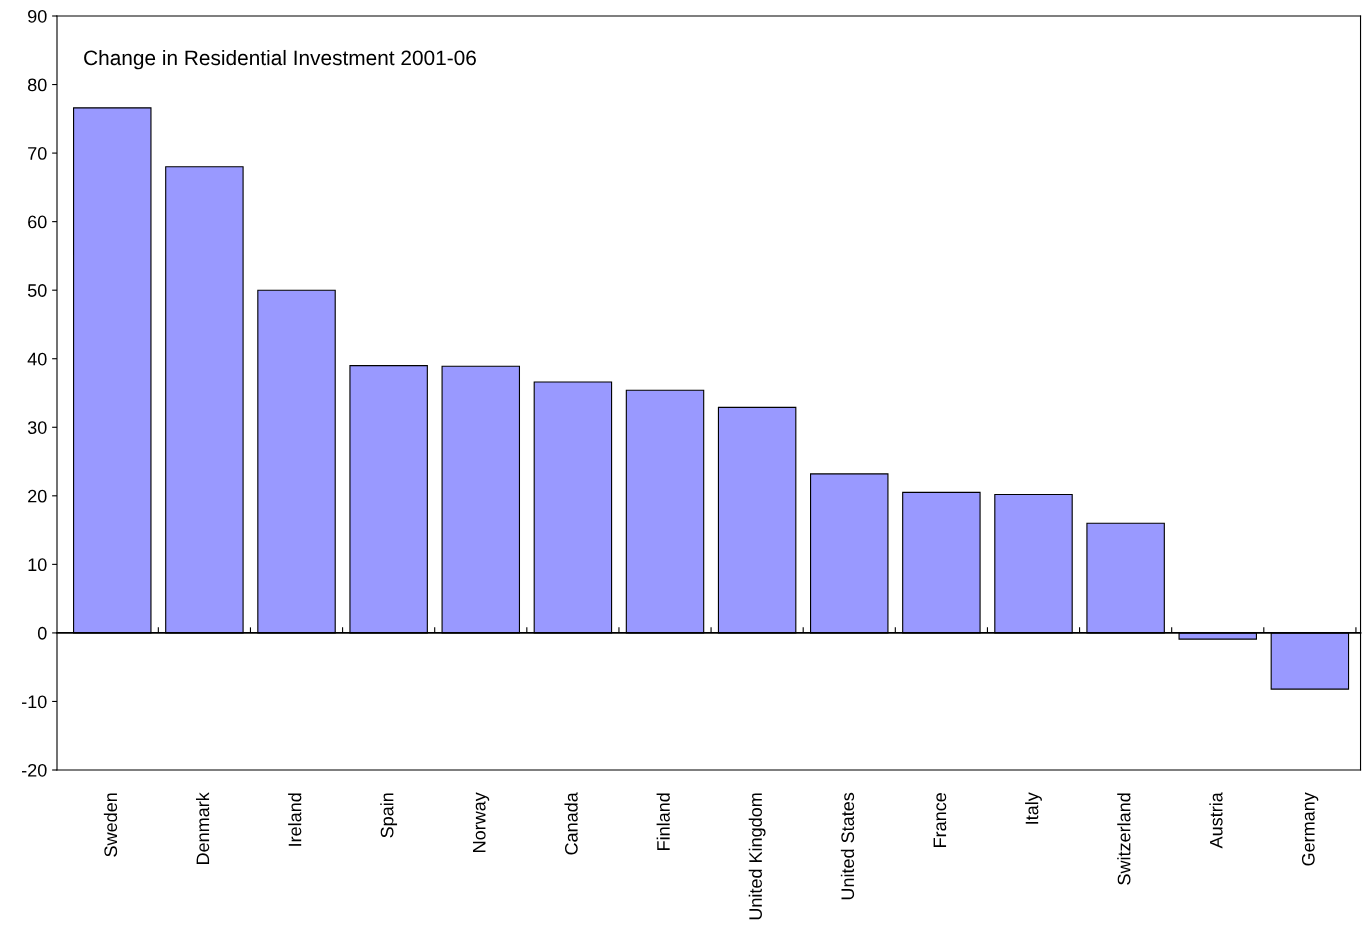 Image resolution: width=1366 pixels, height=932 pixels. Describe the element at coordinates (757, 856) in the screenshot. I see `x-tick-label: United Kingdom` at that location.